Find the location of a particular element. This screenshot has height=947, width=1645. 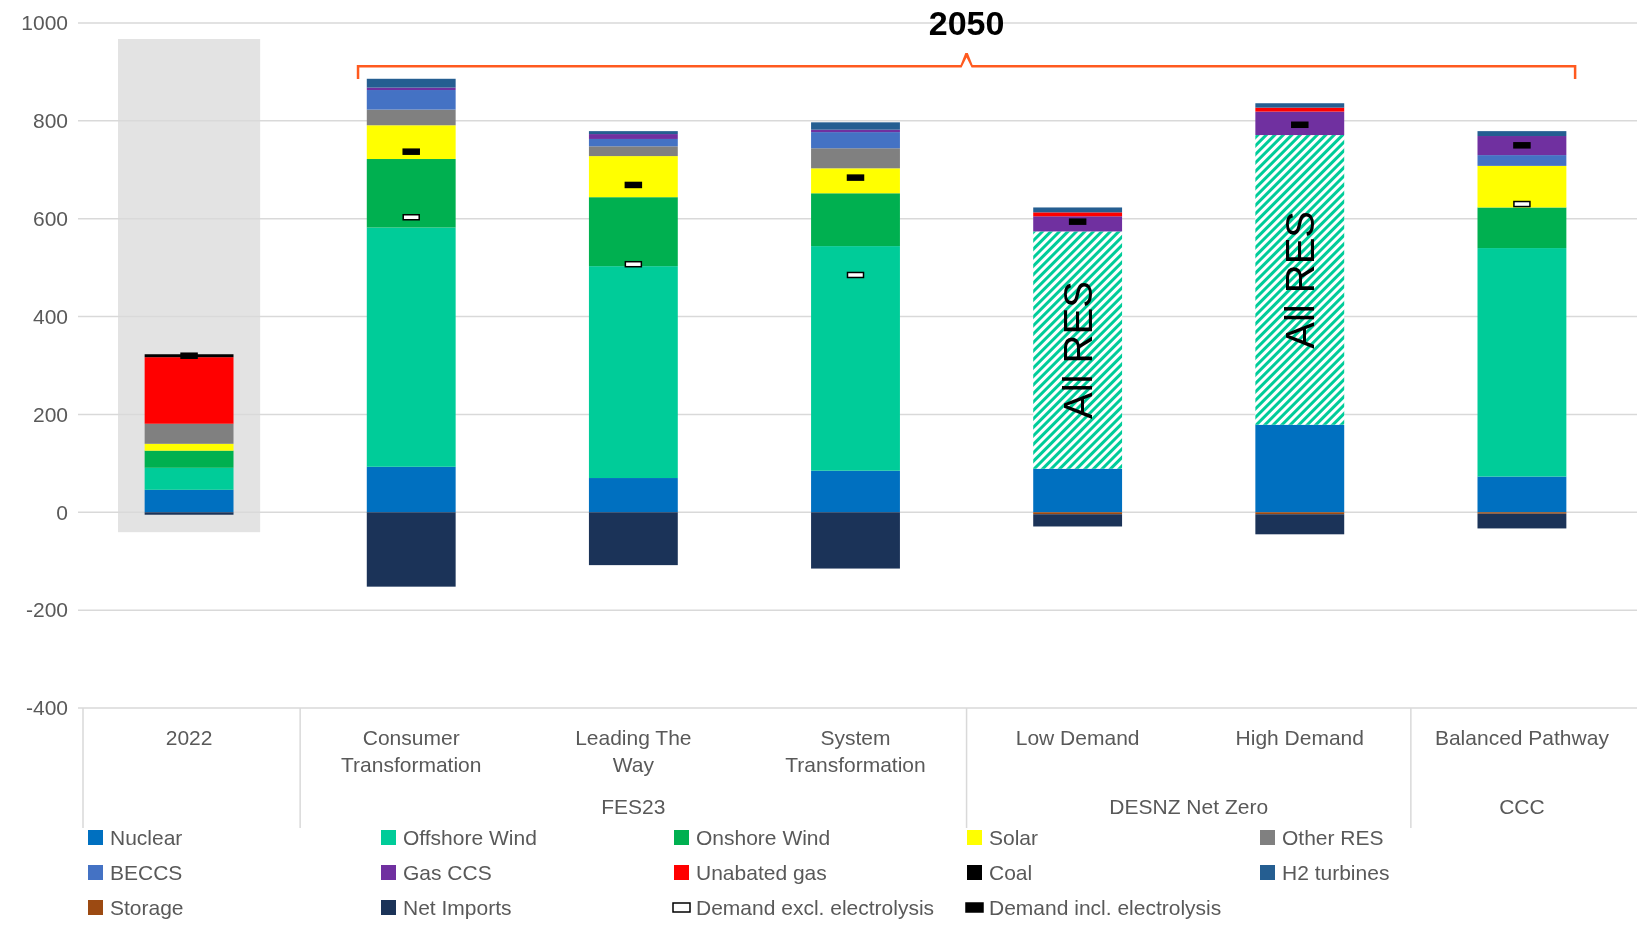

x-tick-label: Low Demand is located at coordinates (1077, 737).